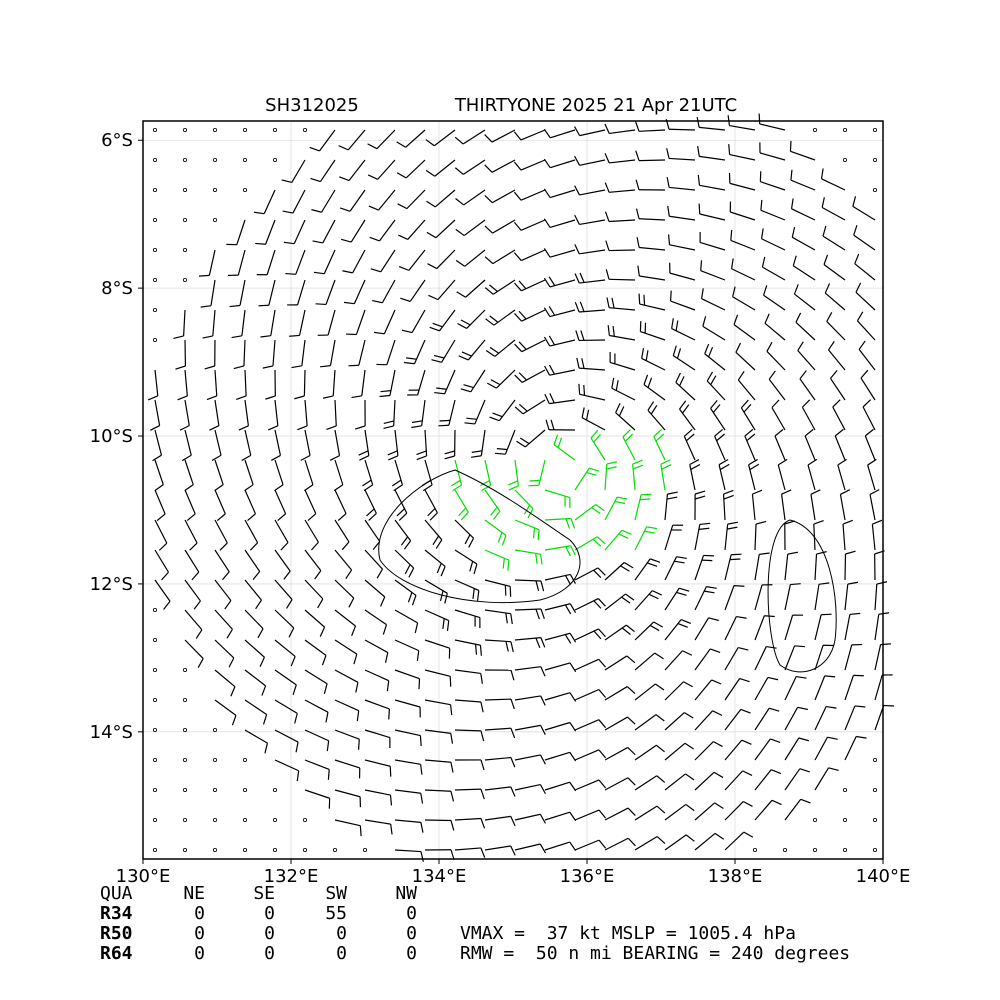 Image resolution: width=1000 pixels, height=1000 pixels. Describe the element at coordinates (269, 933) in the screenshot. I see `table-cell: 0` at that location.